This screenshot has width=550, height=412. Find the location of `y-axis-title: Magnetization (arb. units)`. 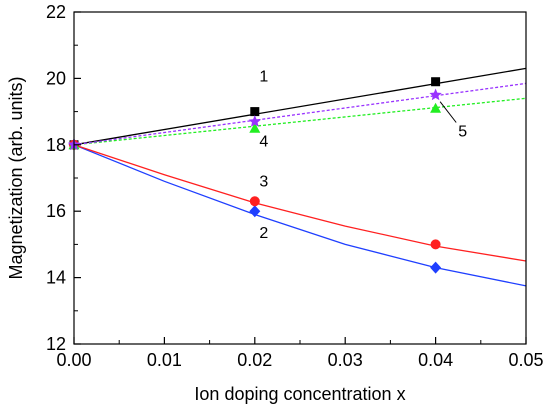

y-axis-title: Magnetization (arb. units) is located at coordinates (16, 177).